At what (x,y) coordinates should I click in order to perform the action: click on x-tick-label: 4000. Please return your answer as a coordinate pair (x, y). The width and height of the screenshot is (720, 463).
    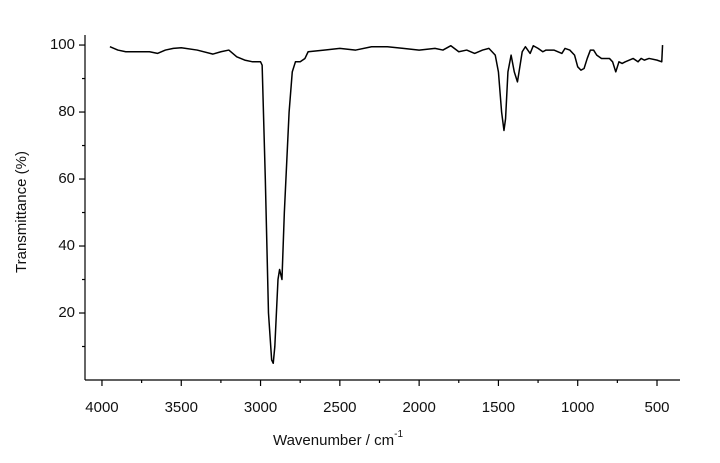
    Looking at the image, I should click on (101, 407).